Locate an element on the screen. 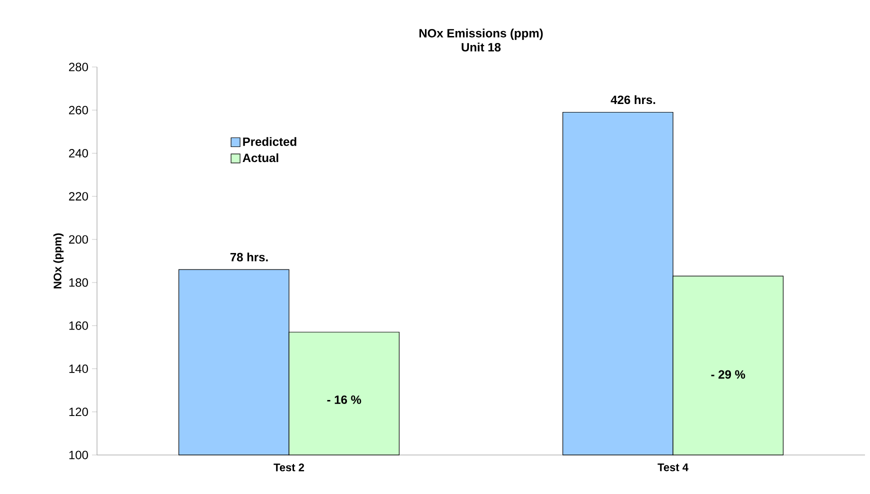  annotation: - 16 % is located at coordinates (344, 399).